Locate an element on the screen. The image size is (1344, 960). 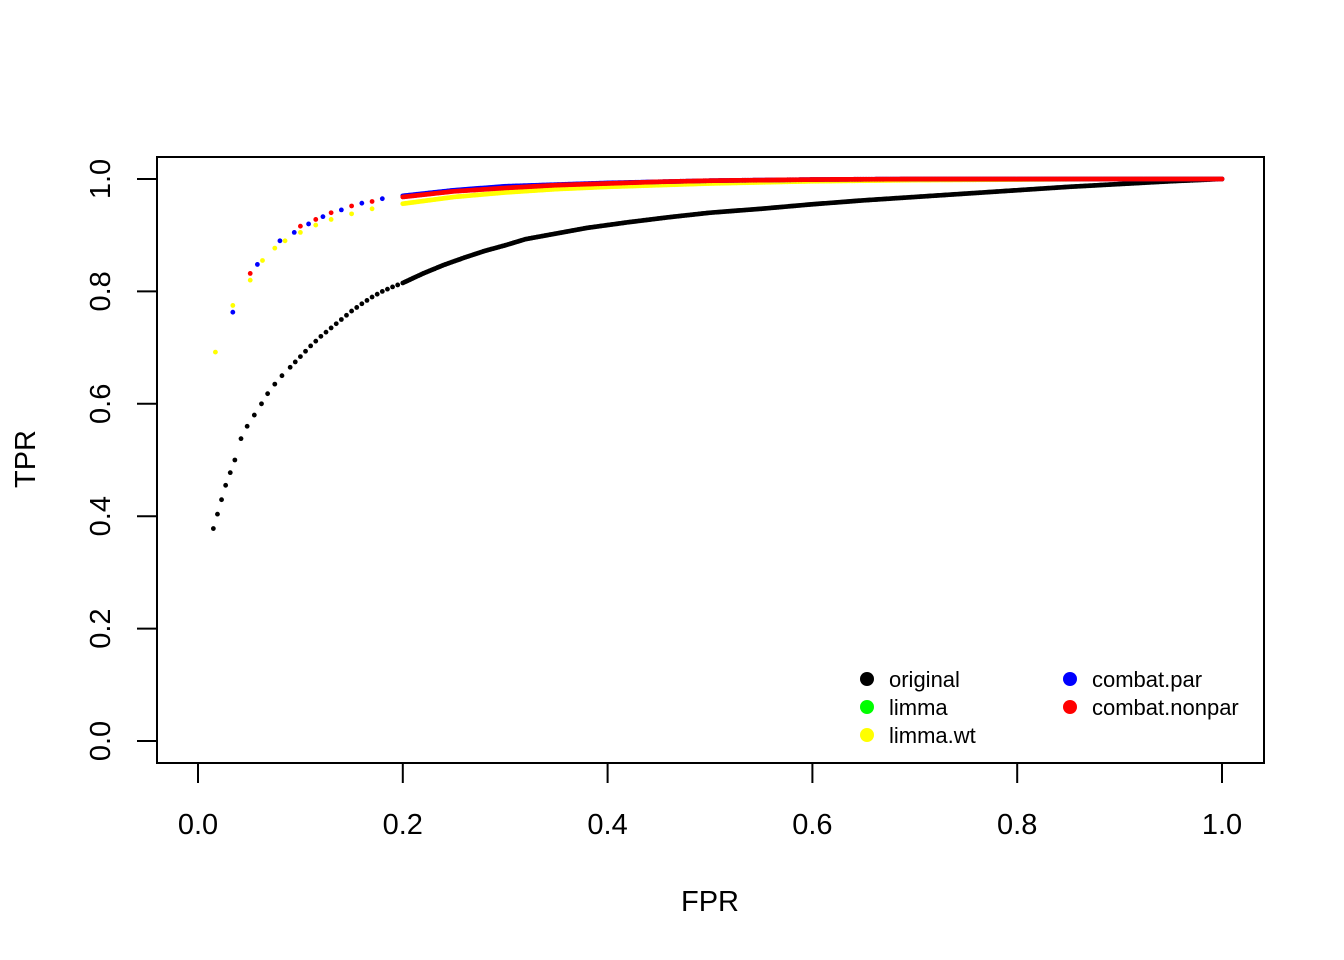
x-axis: 0.0 0.2 0.4 0.6 0.8 1.0 is located at coordinates (710, 801).